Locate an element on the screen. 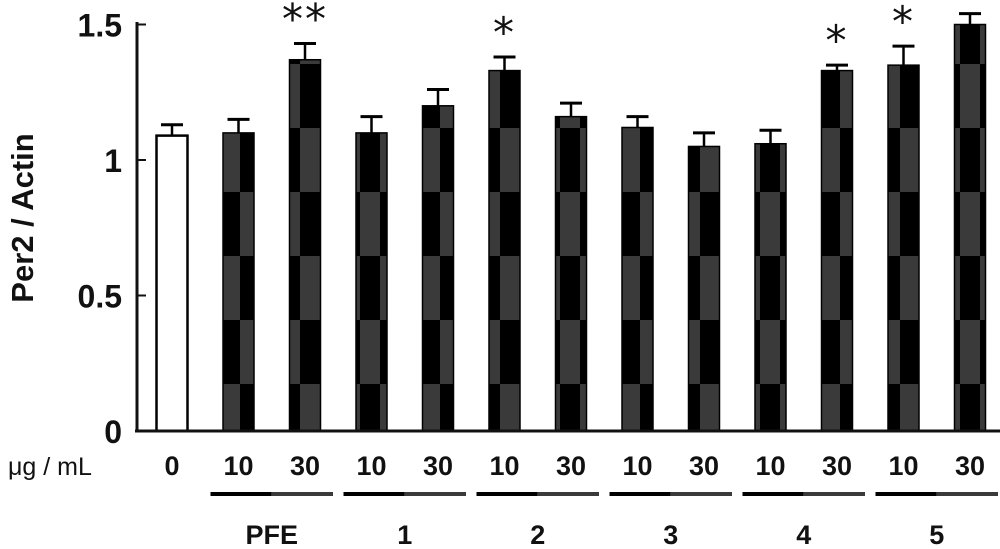 The image size is (1000, 549). group-brackets: PFE 1 2 3 4 5 is located at coordinates (604, 520).